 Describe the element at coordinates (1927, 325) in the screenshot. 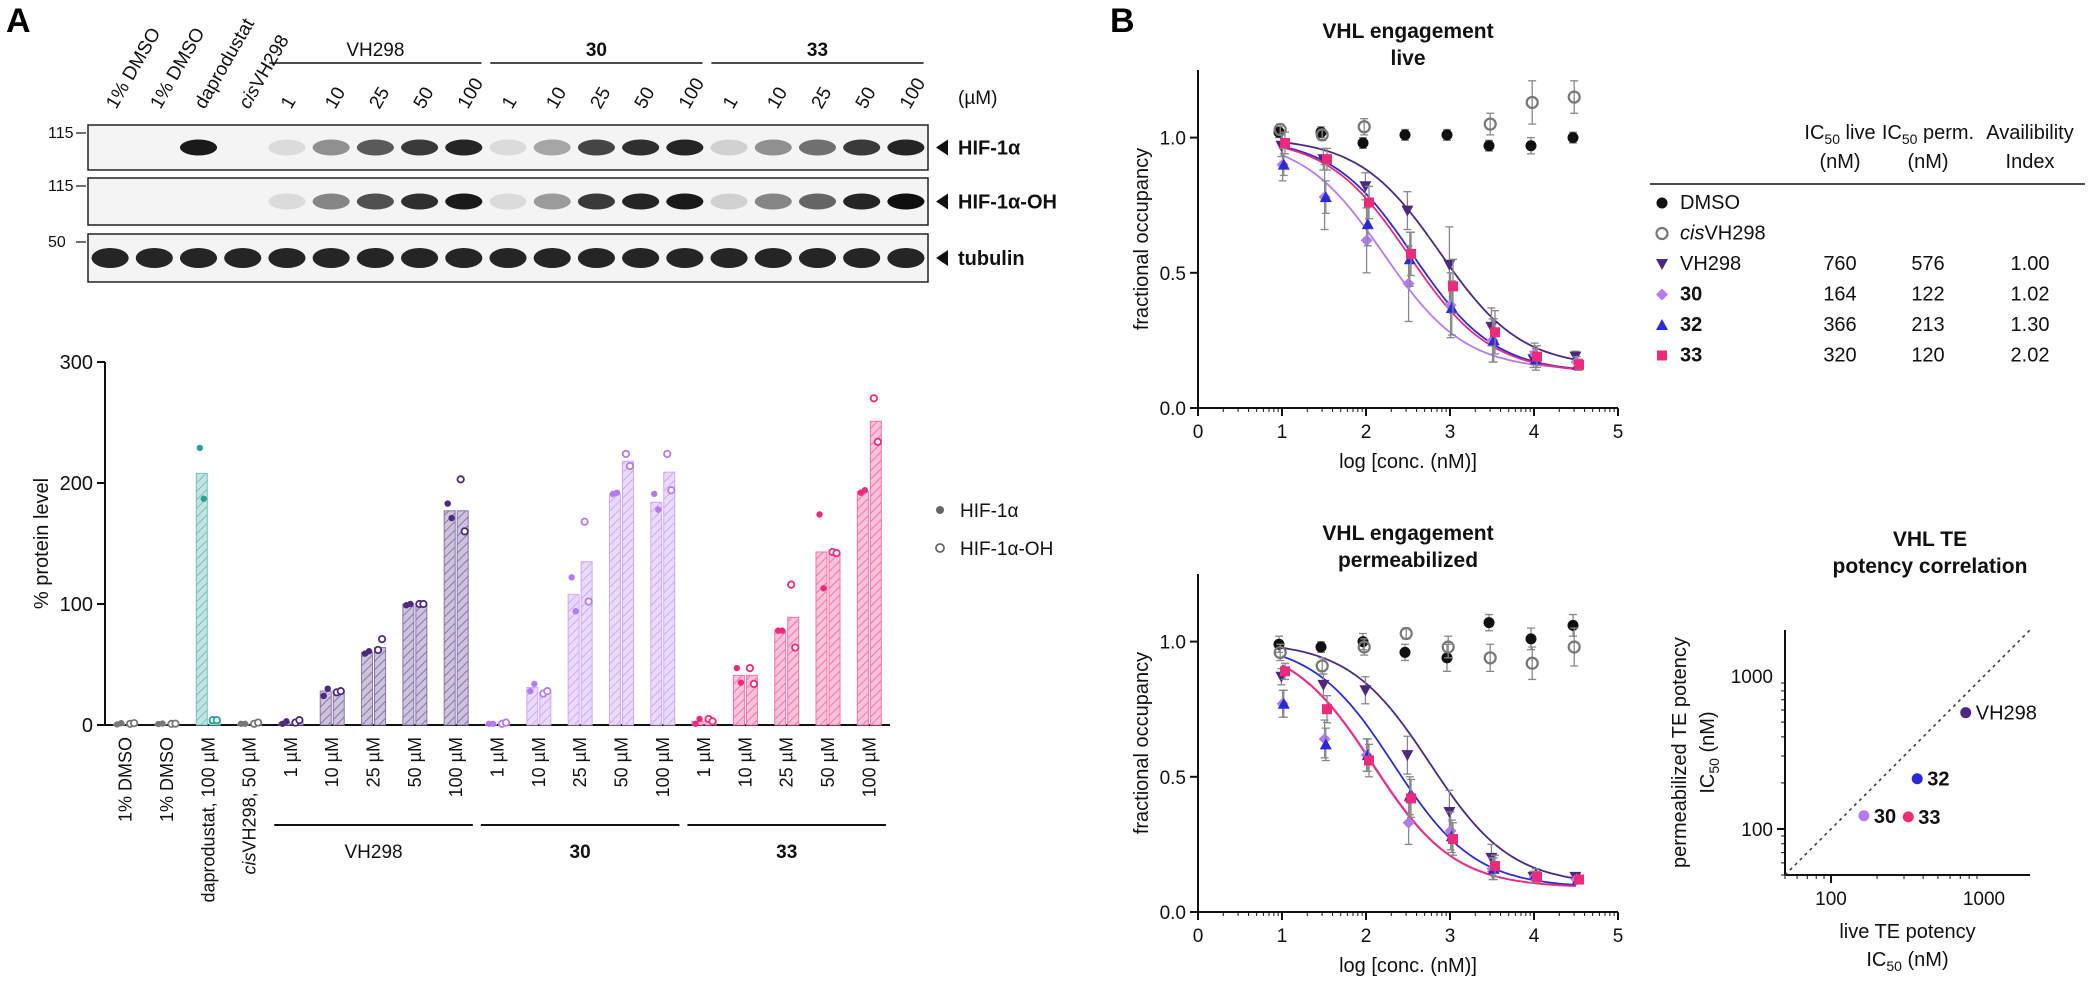

I see `table-cell-perm: 213` at that location.